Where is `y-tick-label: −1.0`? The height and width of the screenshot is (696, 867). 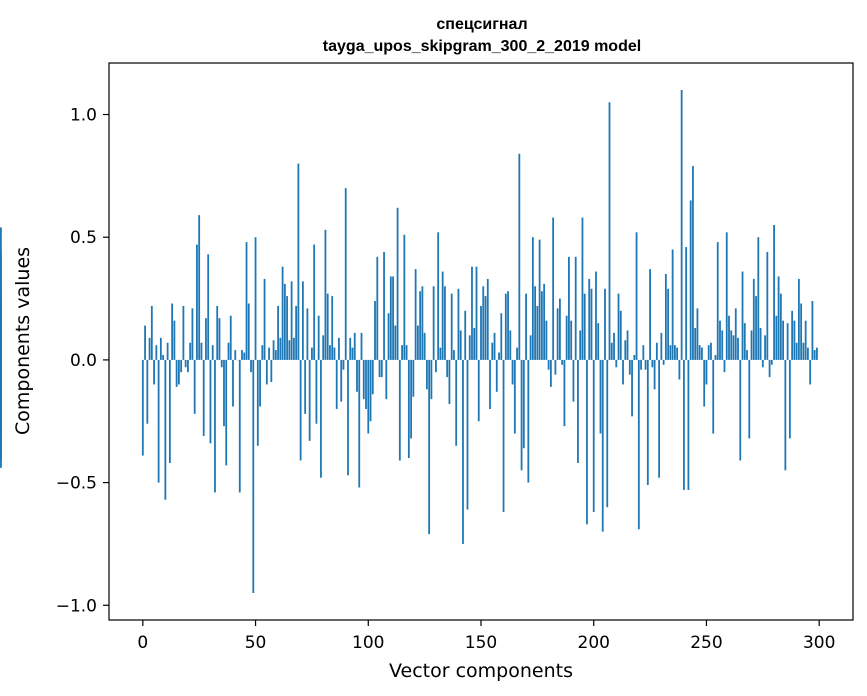
y-tick-label: −1.0 is located at coordinates (76, 606).